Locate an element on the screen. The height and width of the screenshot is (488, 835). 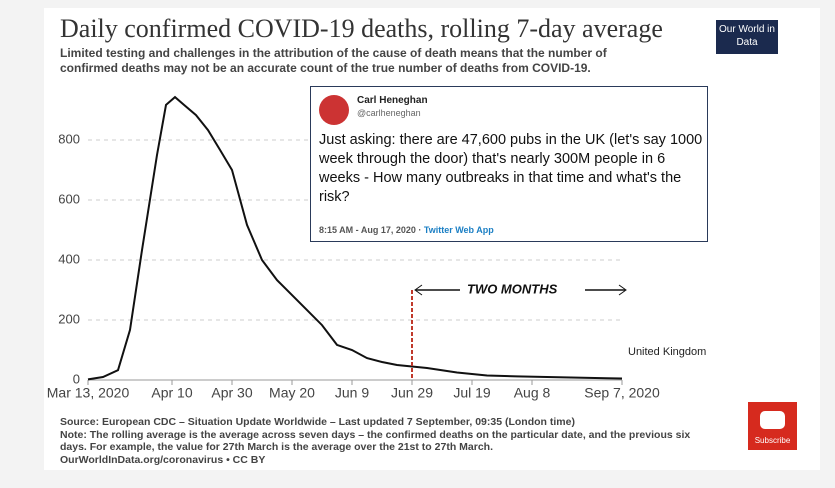
x-tick-label: Aug 8 is located at coordinates (532, 393).